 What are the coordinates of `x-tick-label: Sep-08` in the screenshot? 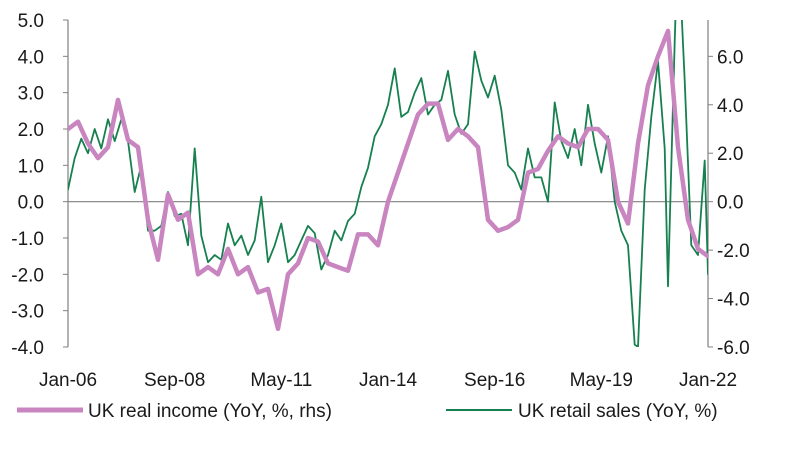 It's located at (174, 380).